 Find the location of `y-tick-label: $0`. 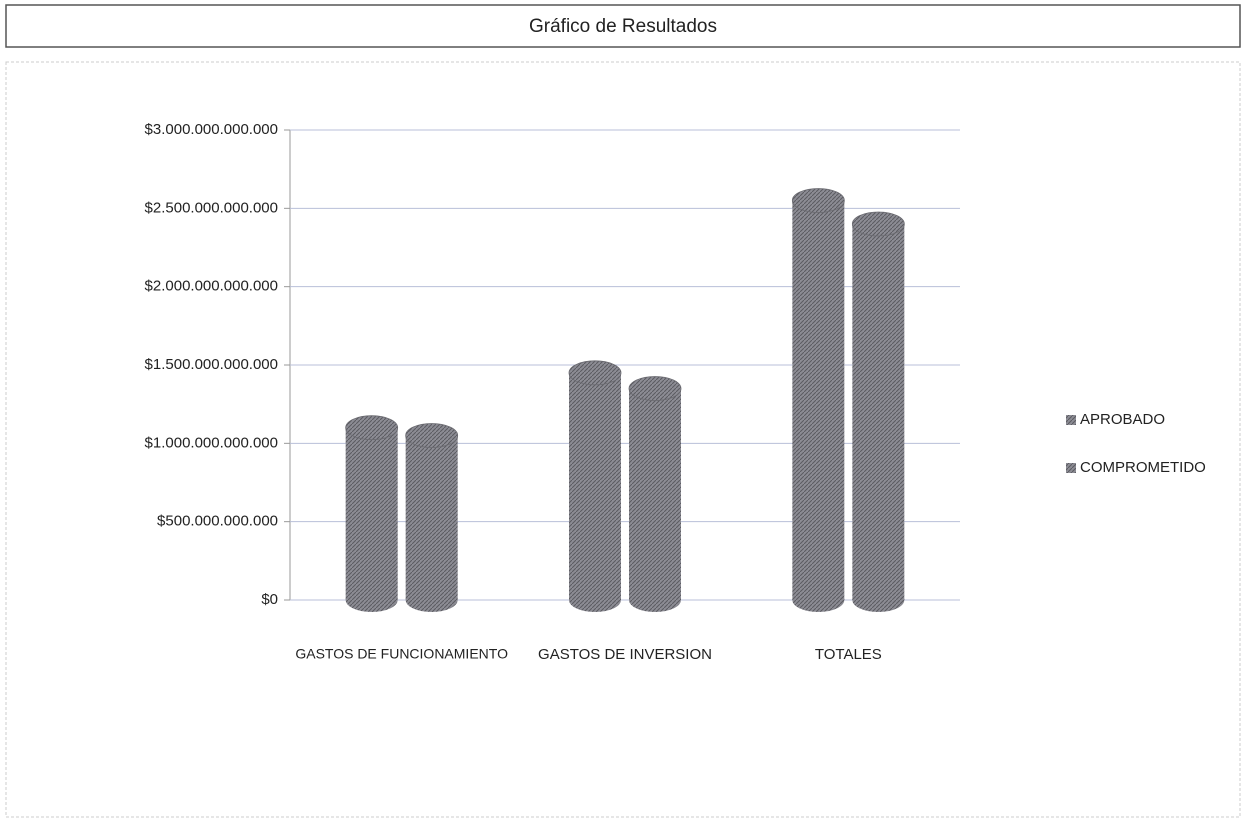

y-tick-label: $0 is located at coordinates (269, 599).